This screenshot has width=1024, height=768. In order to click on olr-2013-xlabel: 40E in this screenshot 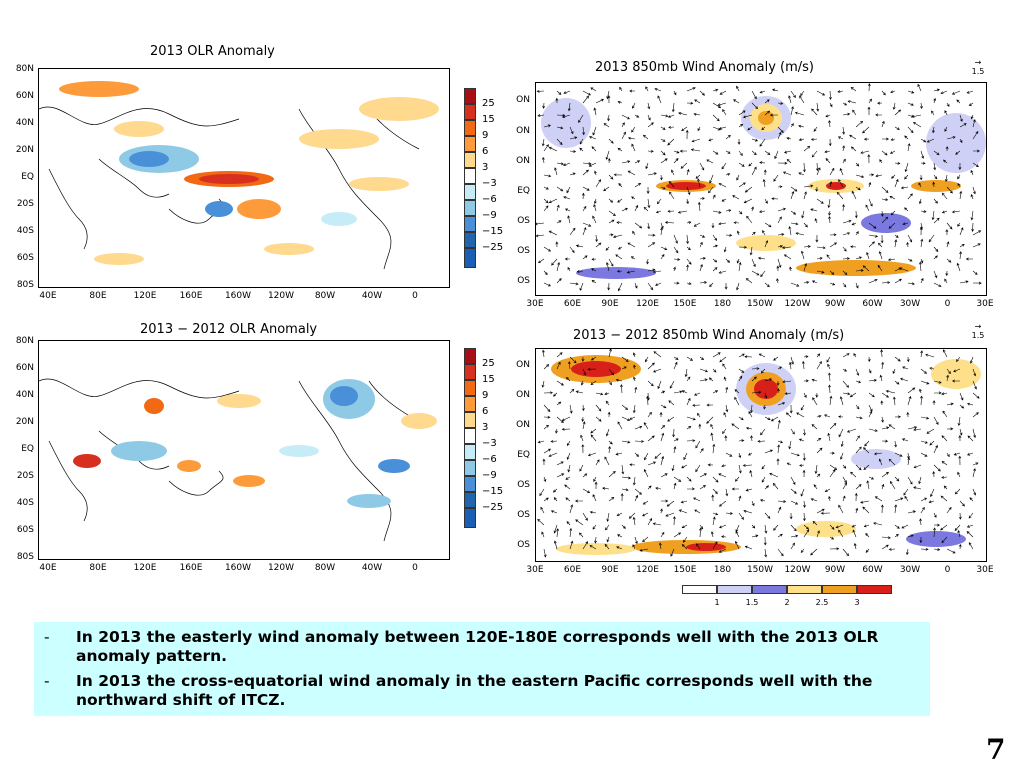, I will do `click(48, 296)`.